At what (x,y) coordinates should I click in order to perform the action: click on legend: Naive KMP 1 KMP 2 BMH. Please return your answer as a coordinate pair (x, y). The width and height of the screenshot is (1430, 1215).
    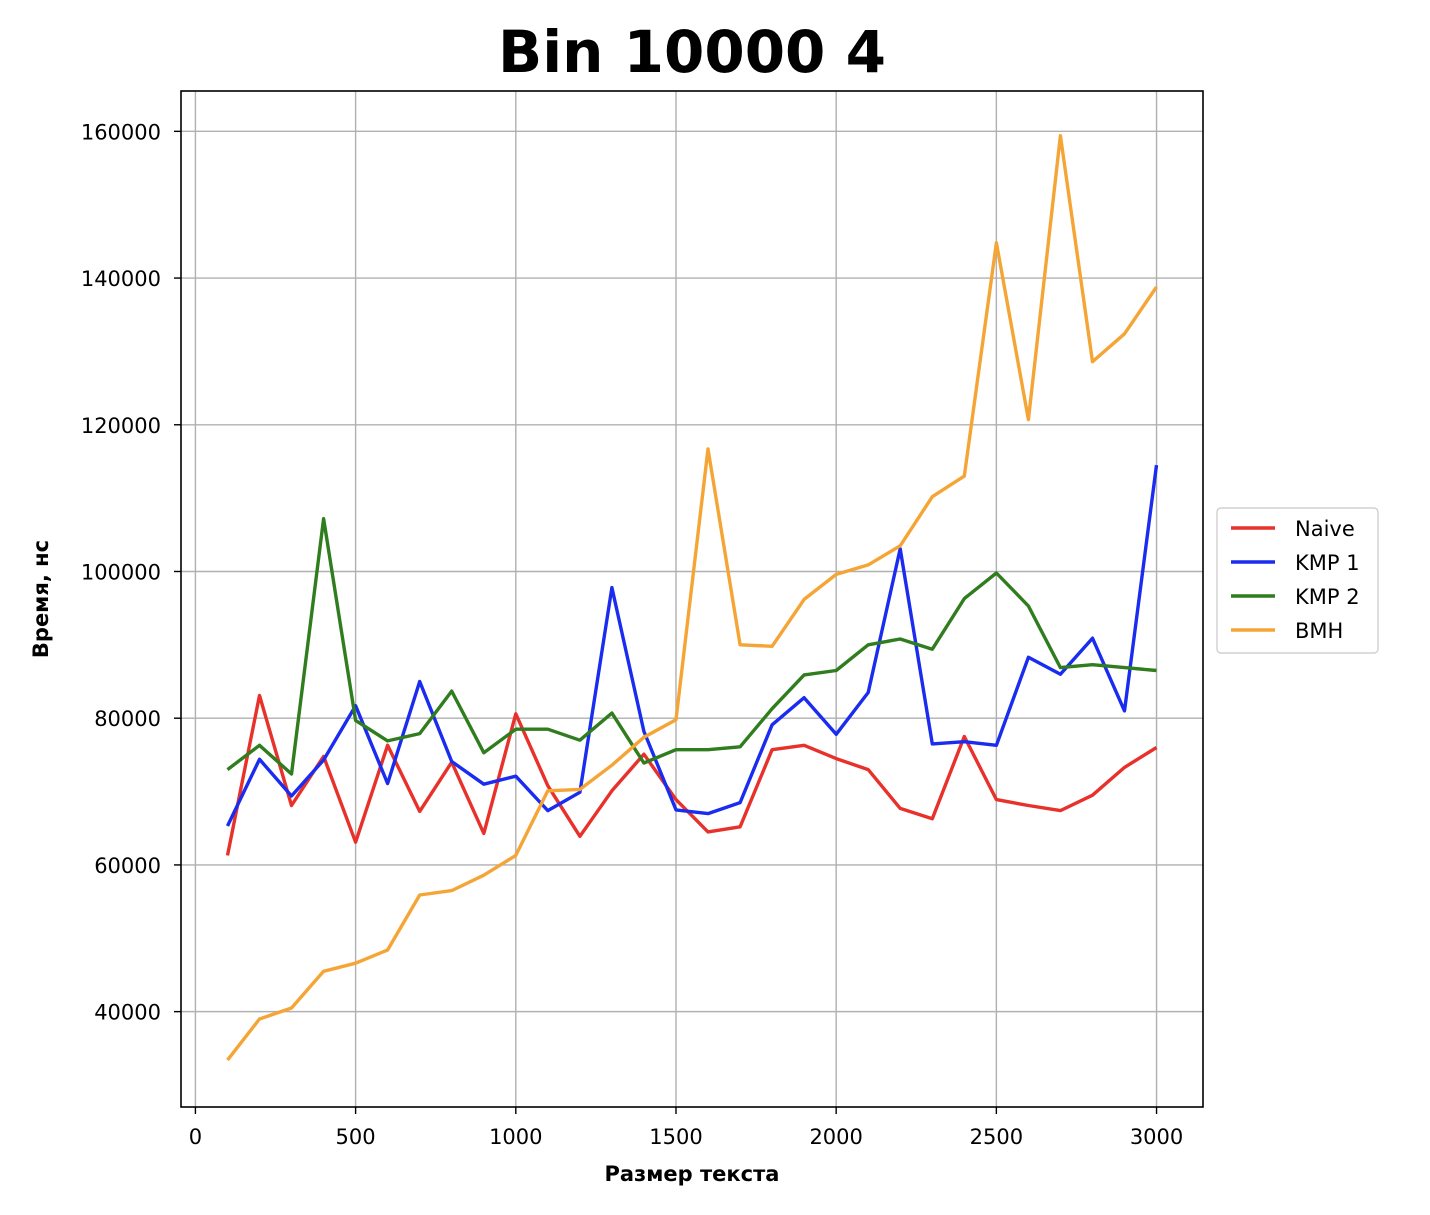
    Looking at the image, I should click on (1297, 580).